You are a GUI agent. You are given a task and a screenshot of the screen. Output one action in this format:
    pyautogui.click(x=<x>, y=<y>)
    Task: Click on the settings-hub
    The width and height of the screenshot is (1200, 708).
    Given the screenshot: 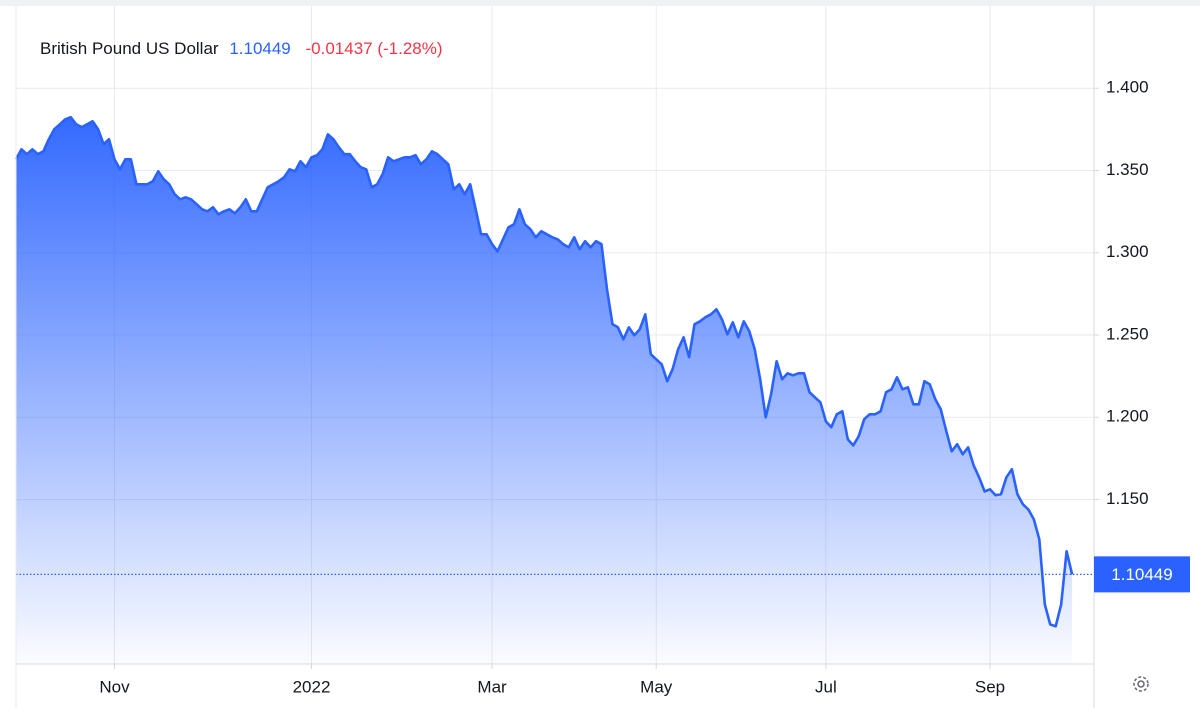 What is the action you would take?
    pyautogui.click(x=1141, y=684)
    